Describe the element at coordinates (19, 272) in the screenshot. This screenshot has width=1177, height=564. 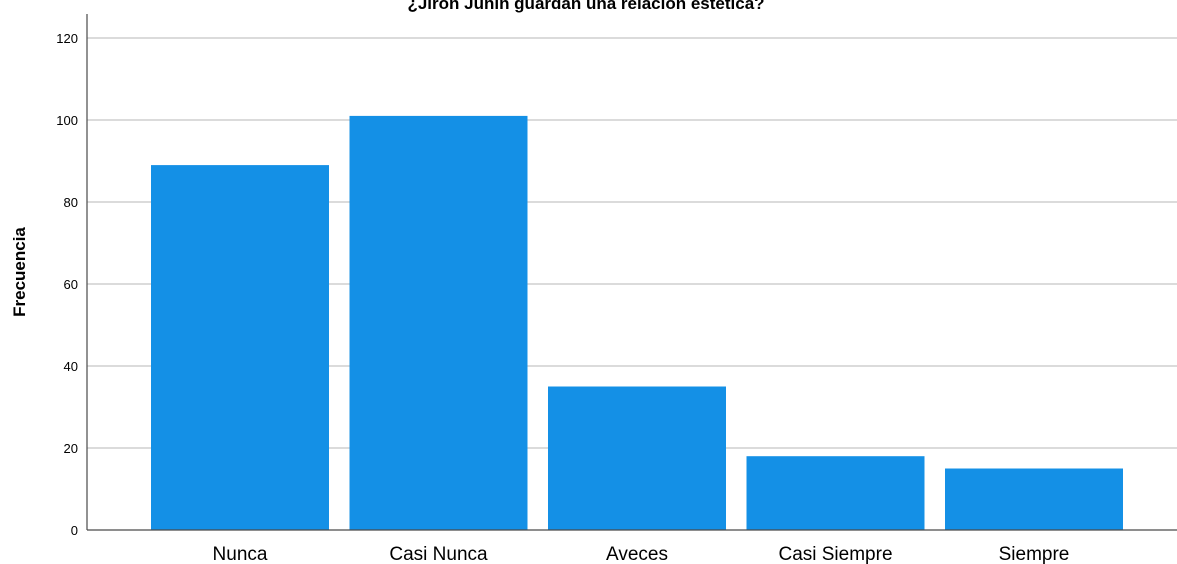
I see `y-axis-label: Frecuencia` at that location.